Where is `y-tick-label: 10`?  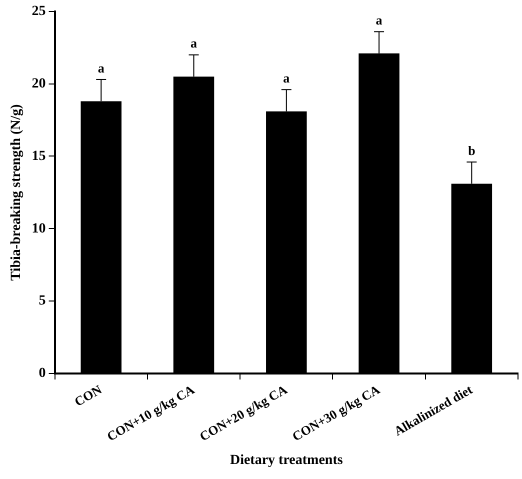 y-tick-label: 10 is located at coordinates (39, 228).